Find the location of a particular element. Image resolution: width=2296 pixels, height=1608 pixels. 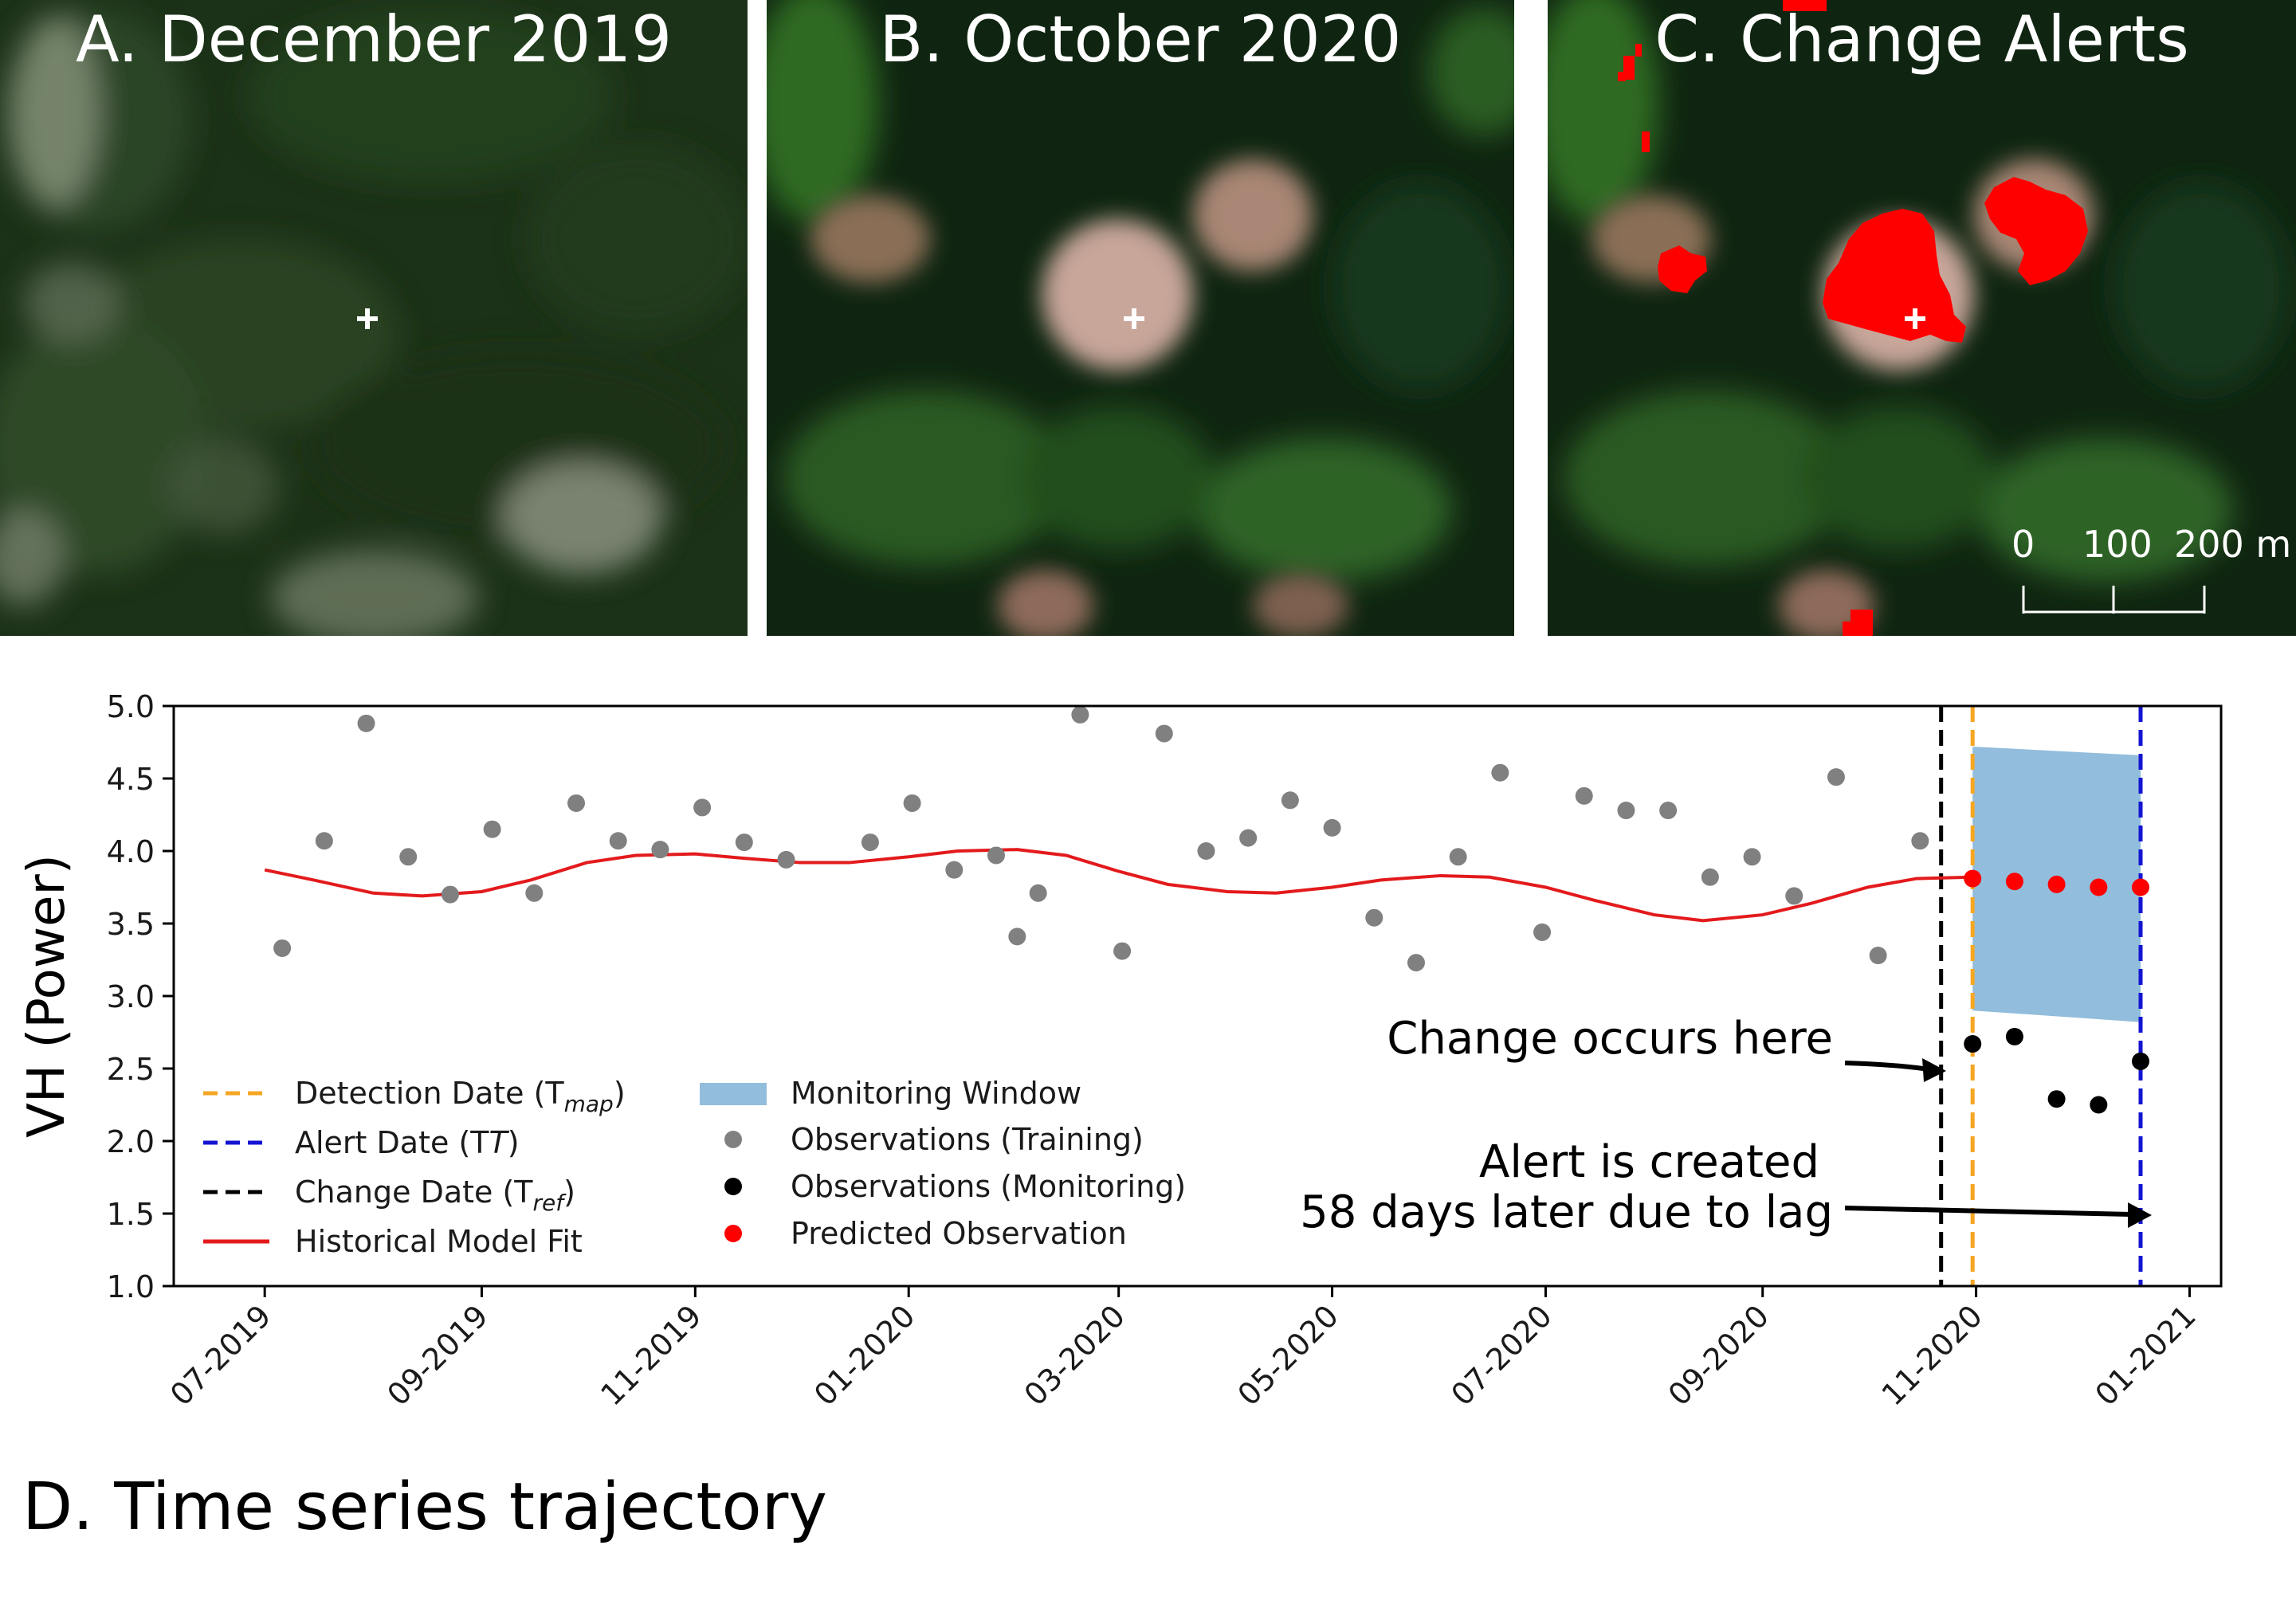

x-tick-label: 07-2019 is located at coordinates (220, 1355).